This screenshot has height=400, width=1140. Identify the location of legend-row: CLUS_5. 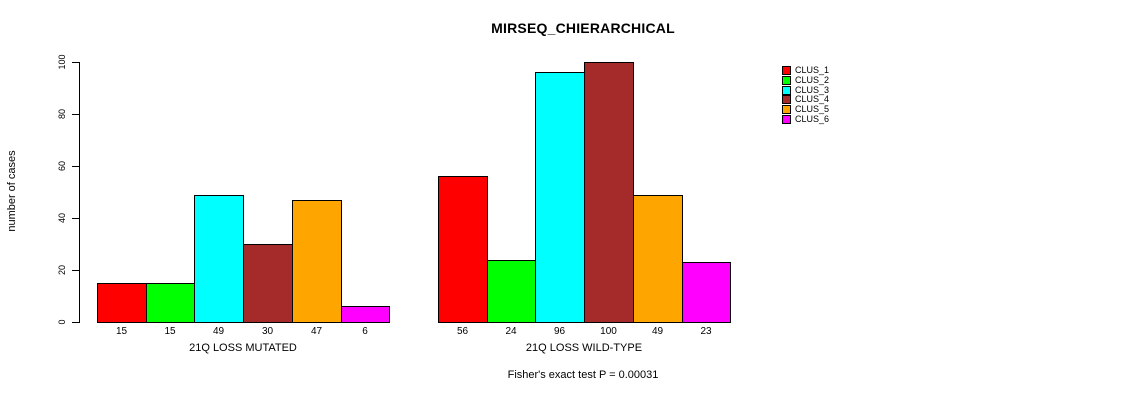
(805, 110).